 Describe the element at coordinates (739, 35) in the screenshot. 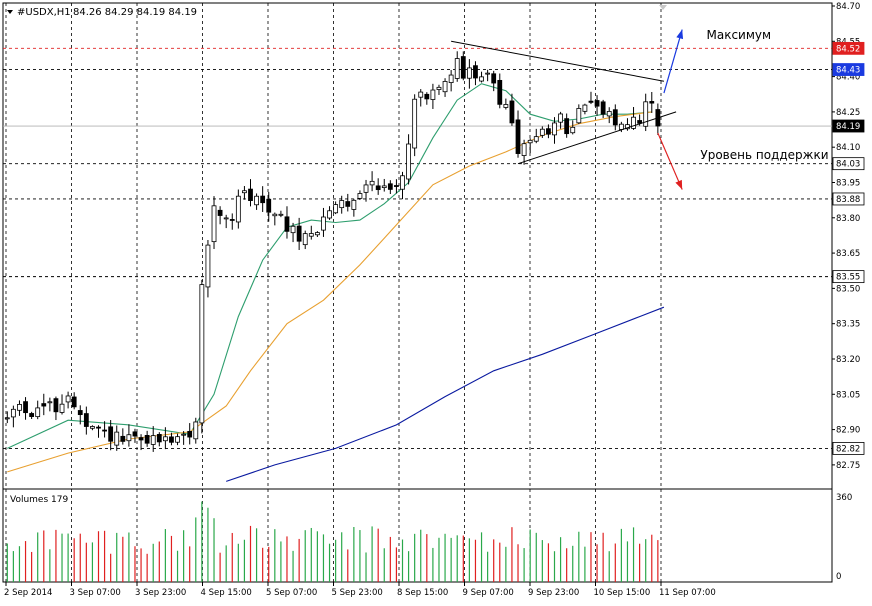

I see `chart-annotation: Максимум` at that location.